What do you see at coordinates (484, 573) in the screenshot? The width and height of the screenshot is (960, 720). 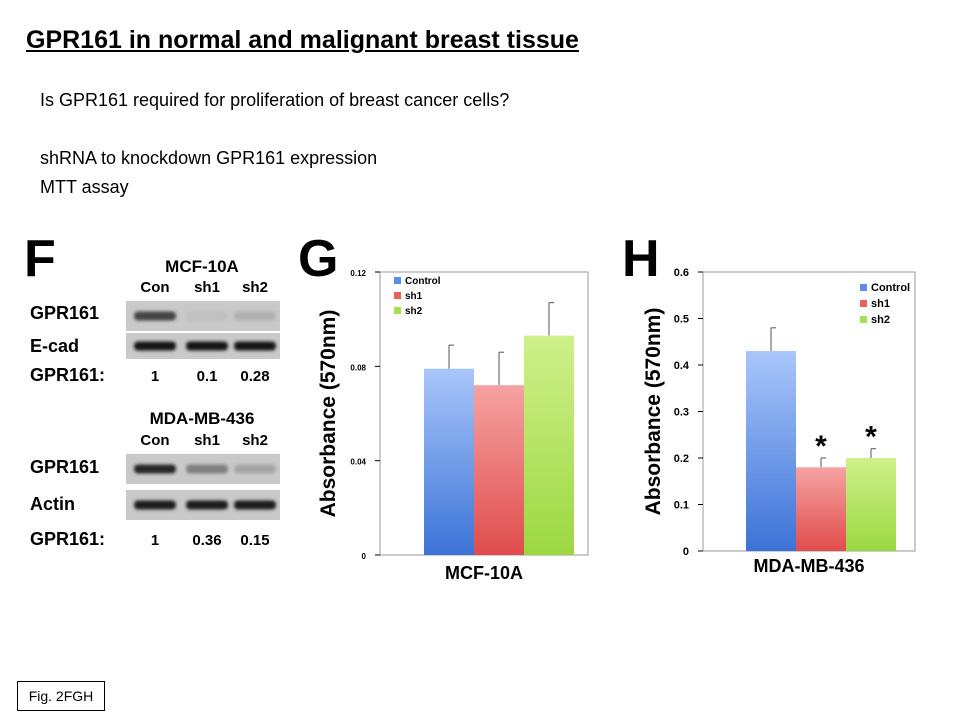 I see `x-axis-label: MCF-10A` at bounding box center [484, 573].